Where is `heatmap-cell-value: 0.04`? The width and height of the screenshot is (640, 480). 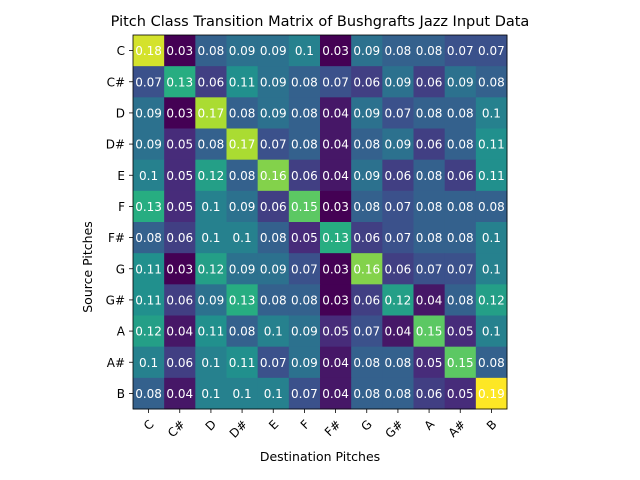
heatmap-cell-value: 0.04 is located at coordinates (335, 394).